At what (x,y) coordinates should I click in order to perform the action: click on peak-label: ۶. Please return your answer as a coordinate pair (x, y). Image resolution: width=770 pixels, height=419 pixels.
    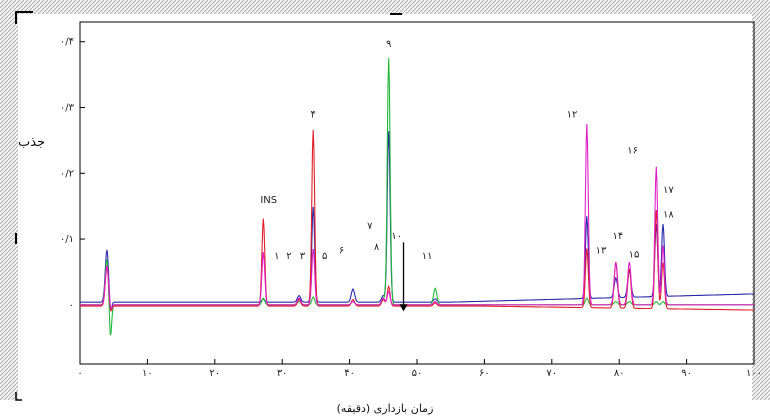
    Looking at the image, I should click on (341, 251).